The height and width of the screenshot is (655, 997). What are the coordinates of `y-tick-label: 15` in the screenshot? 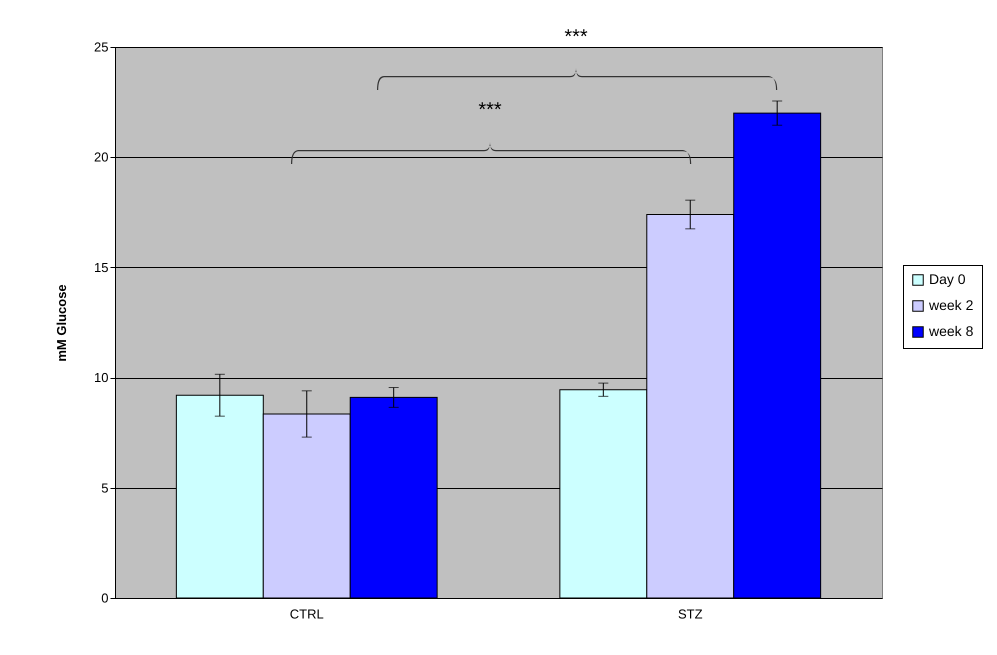 It's located at (101, 267).